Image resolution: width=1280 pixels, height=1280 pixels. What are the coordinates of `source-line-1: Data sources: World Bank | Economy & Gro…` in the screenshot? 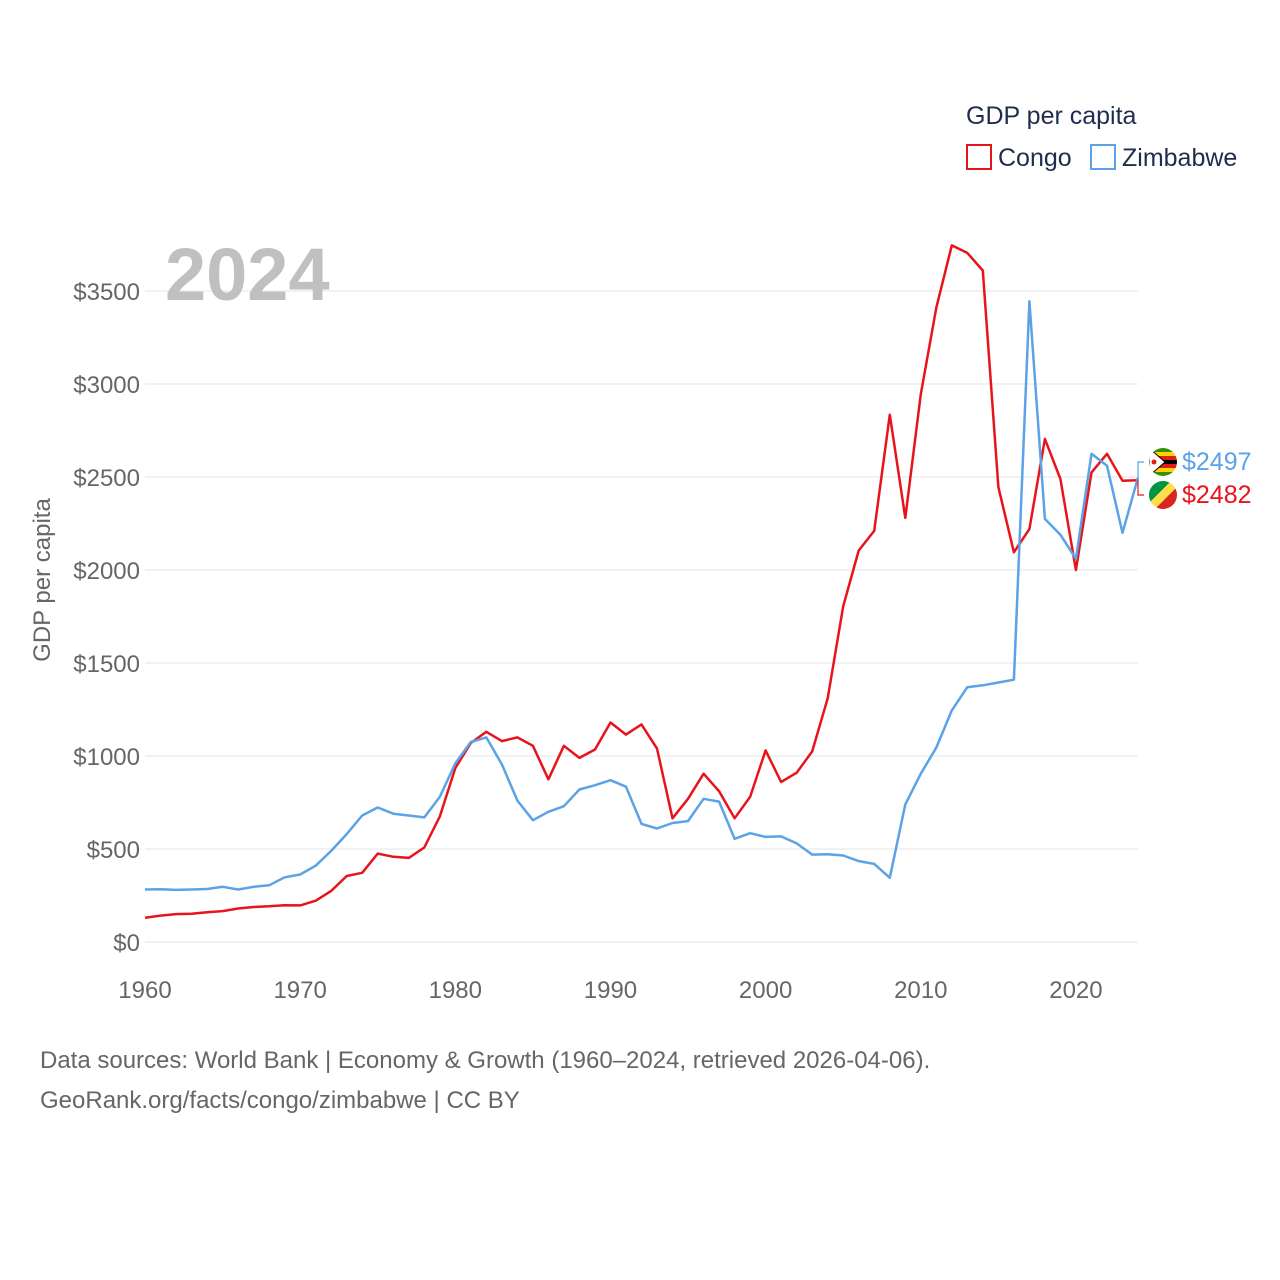 It's located at (485, 1060).